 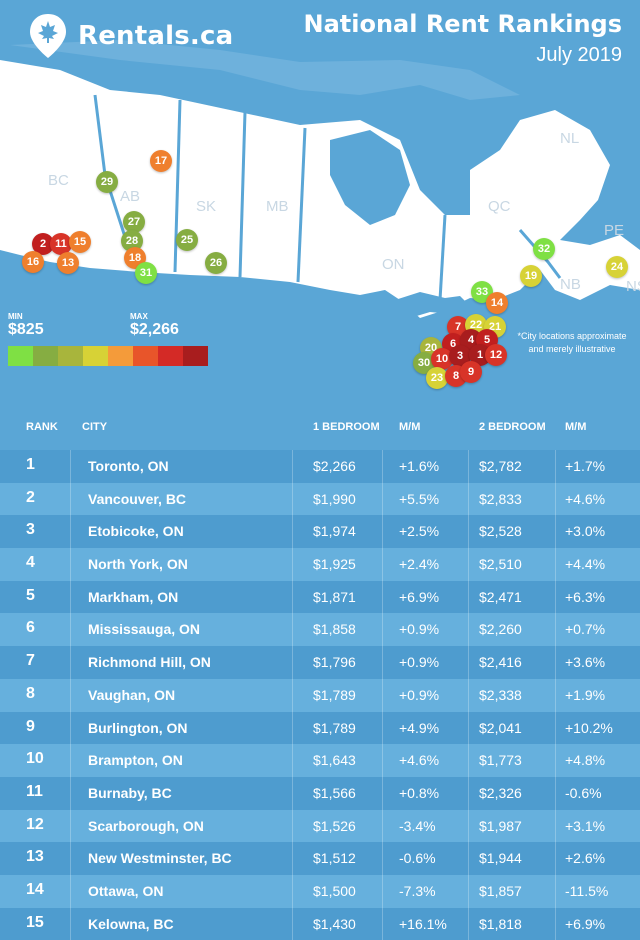 I want to click on table-row: 6 Mississauga, ON $1,858 +0.9% $2,260 +0.7%, so click(x=320, y=630).